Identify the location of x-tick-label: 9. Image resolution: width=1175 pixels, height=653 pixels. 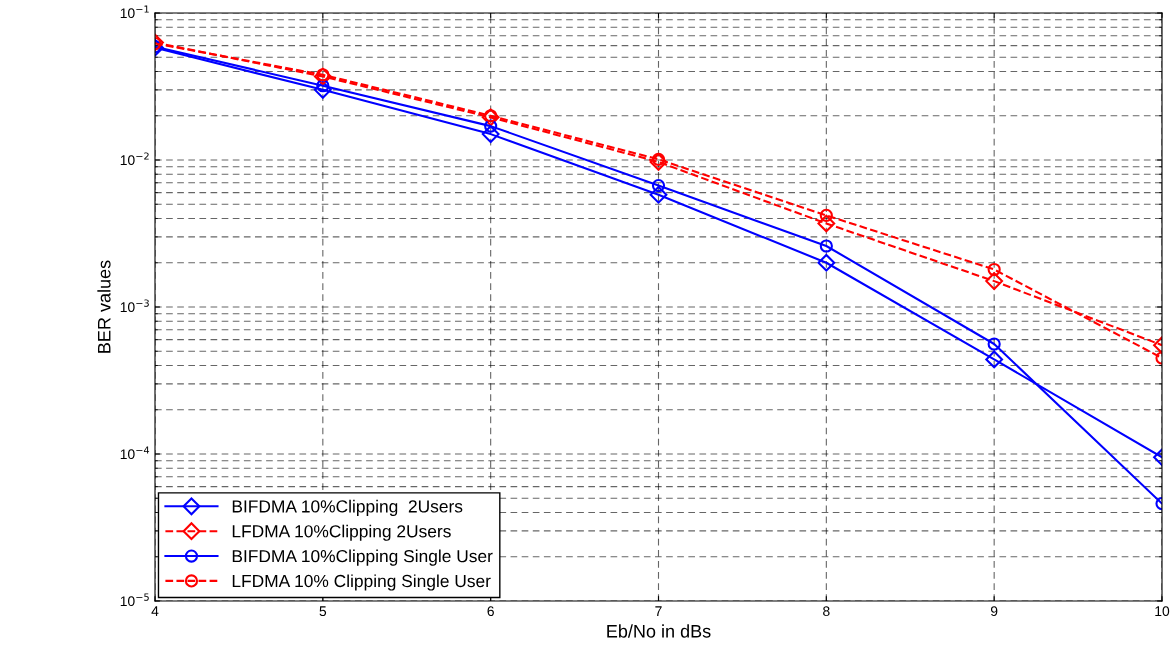
(994, 611).